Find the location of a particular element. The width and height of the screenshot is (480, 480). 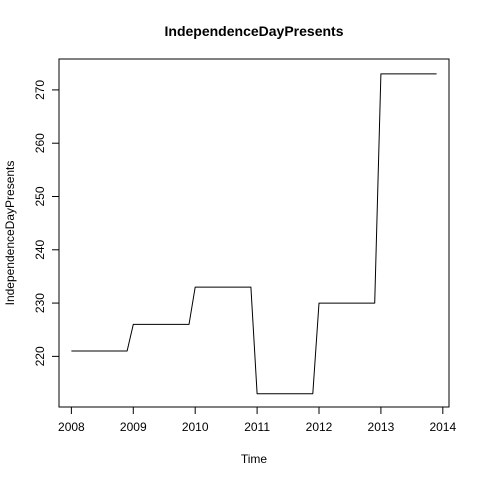

x-tick-label: 2010 is located at coordinates (195, 427).